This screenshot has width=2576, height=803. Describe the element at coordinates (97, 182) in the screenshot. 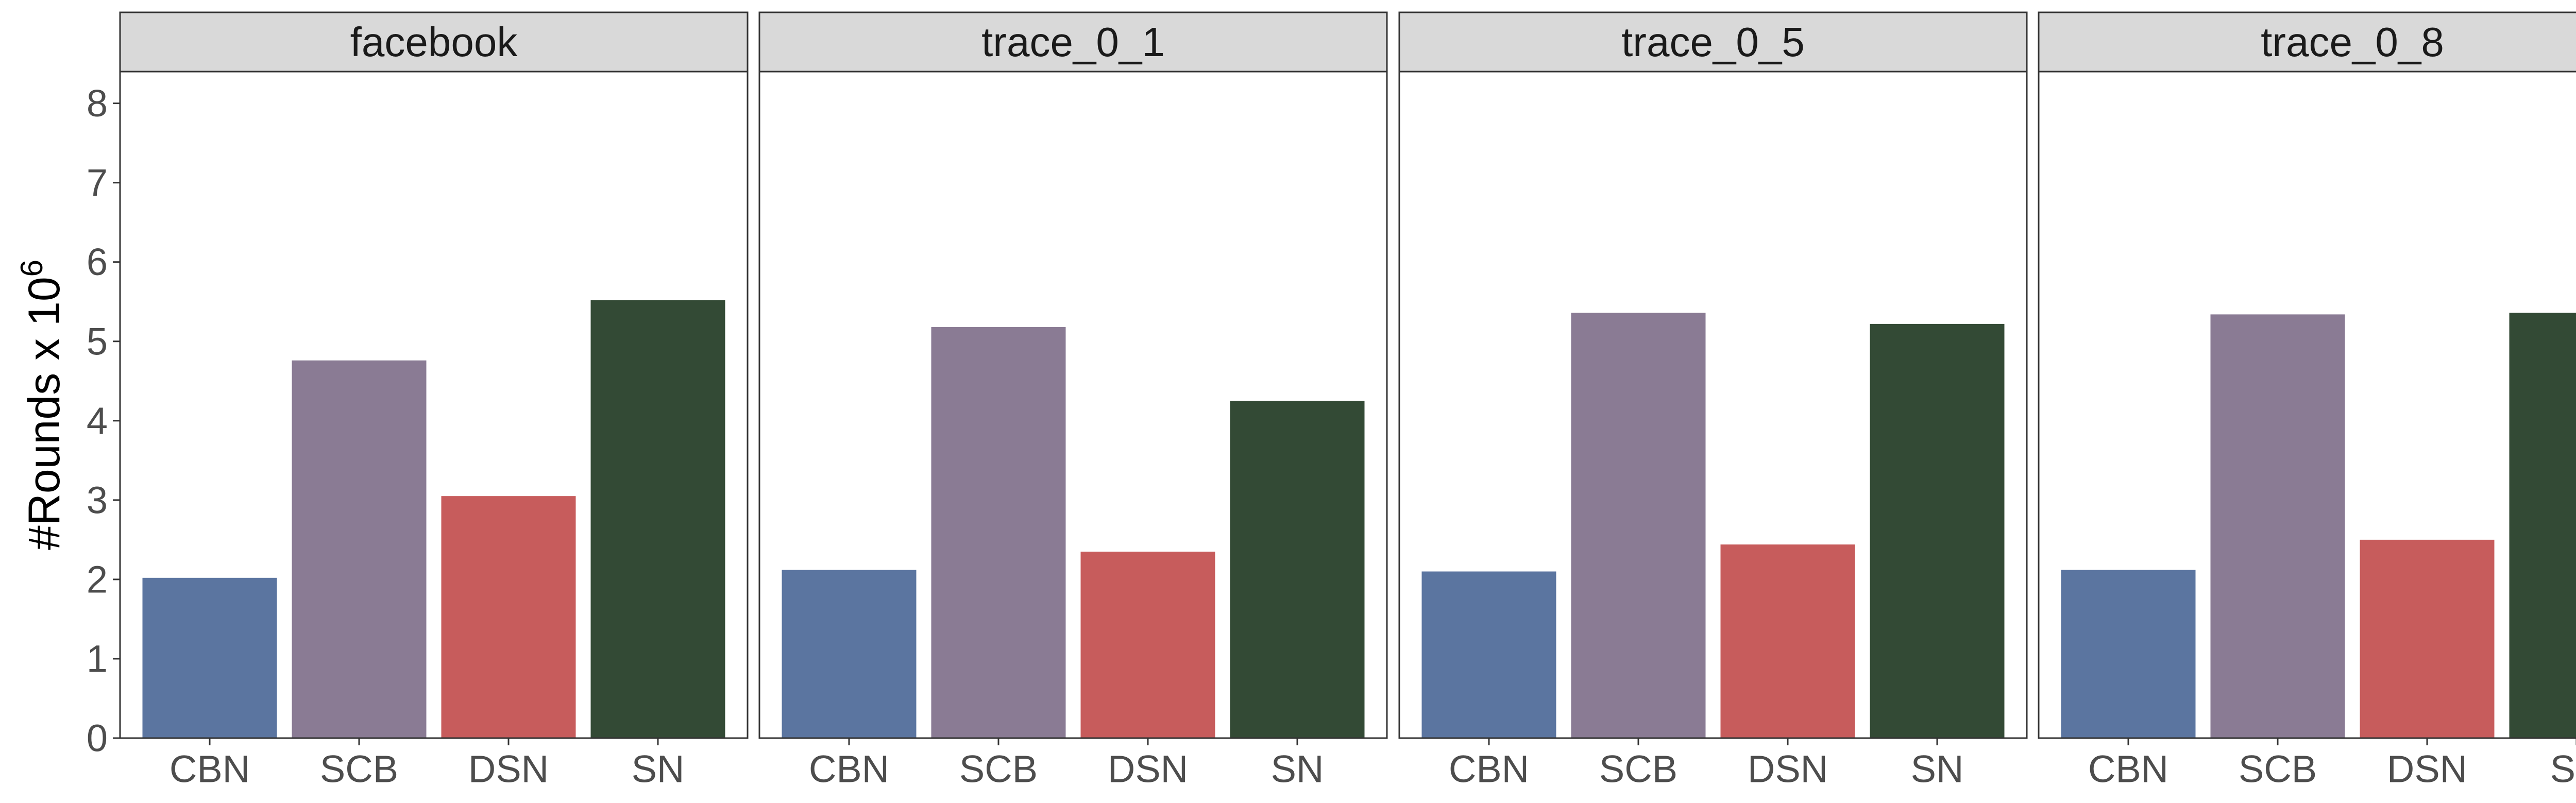

I see `y-tick-label: 7` at that location.